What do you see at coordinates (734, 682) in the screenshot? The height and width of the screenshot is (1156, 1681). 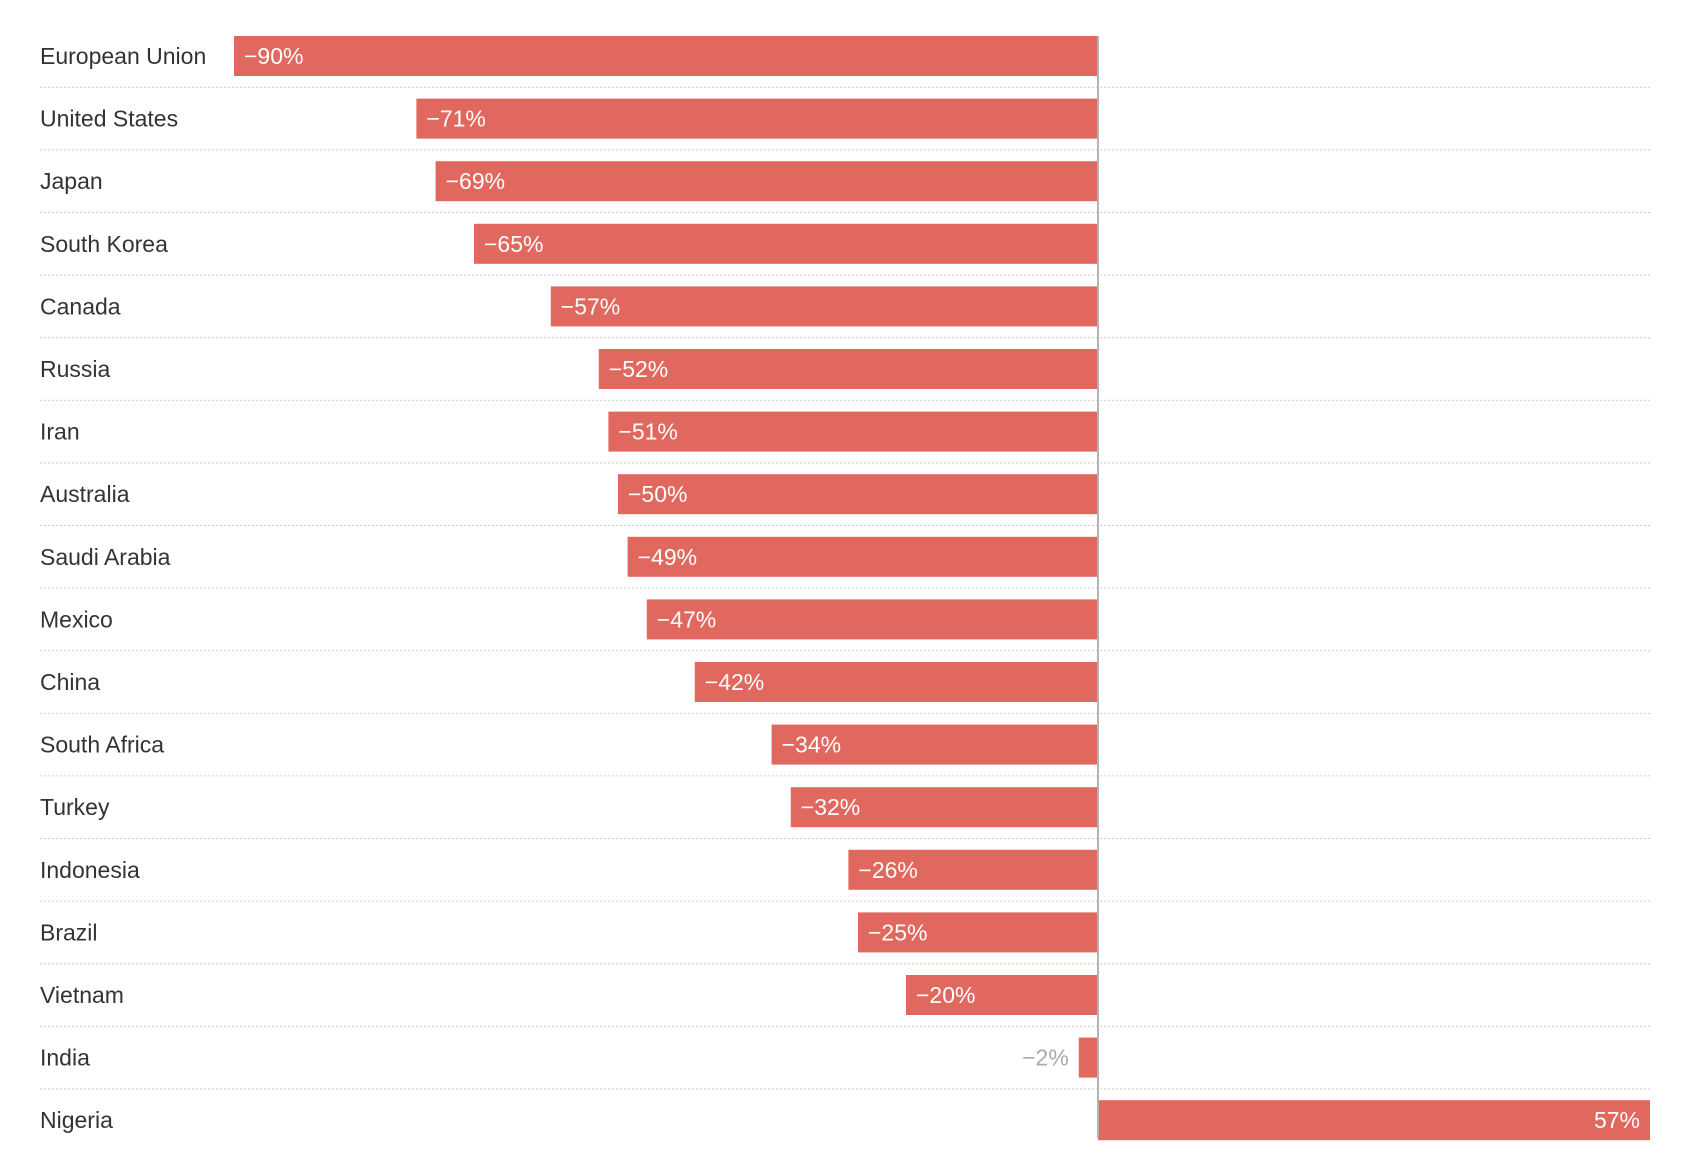 I see `value-label: −42%` at bounding box center [734, 682].